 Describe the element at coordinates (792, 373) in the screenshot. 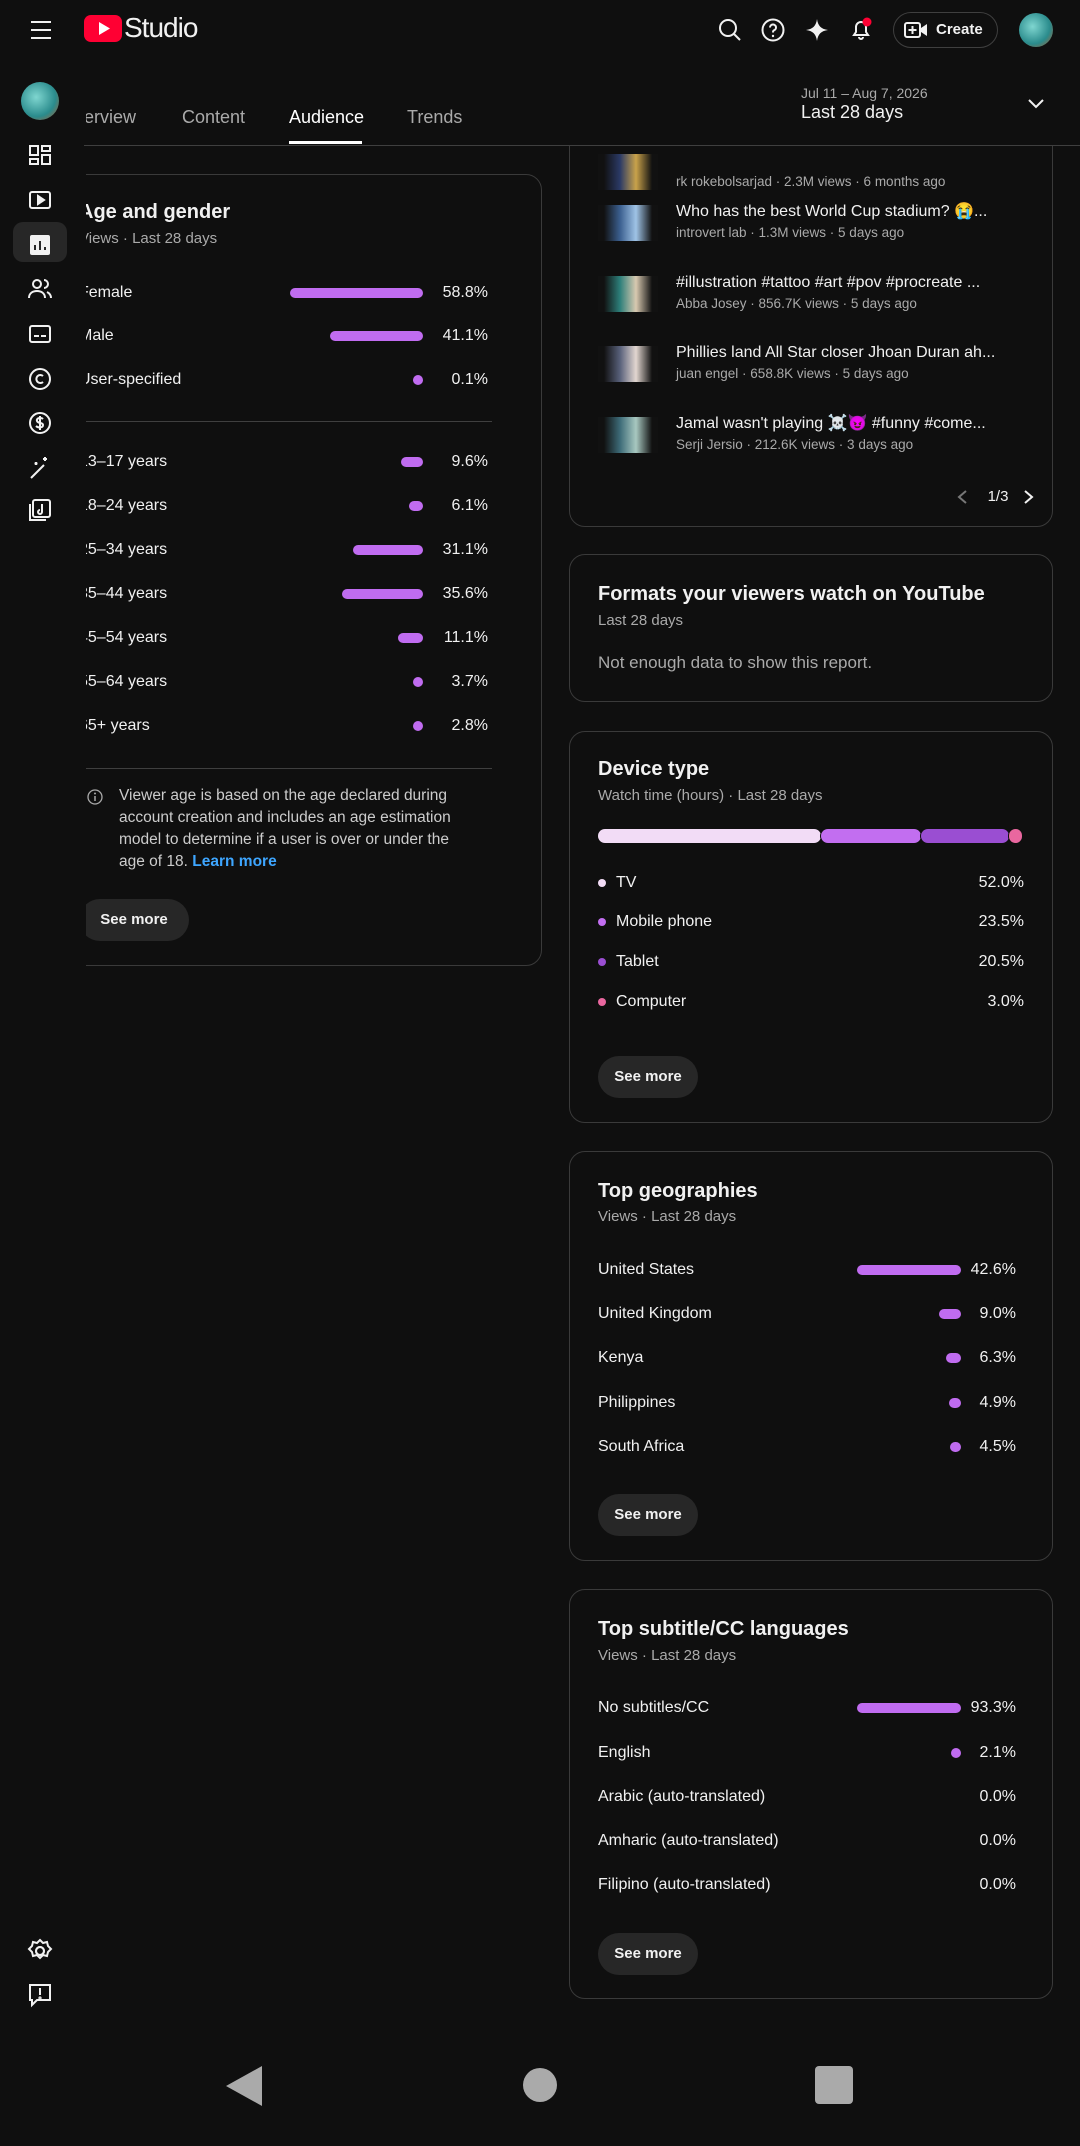

I see `video-meta: juan engel · 658.8K views · 5 days ago` at that location.